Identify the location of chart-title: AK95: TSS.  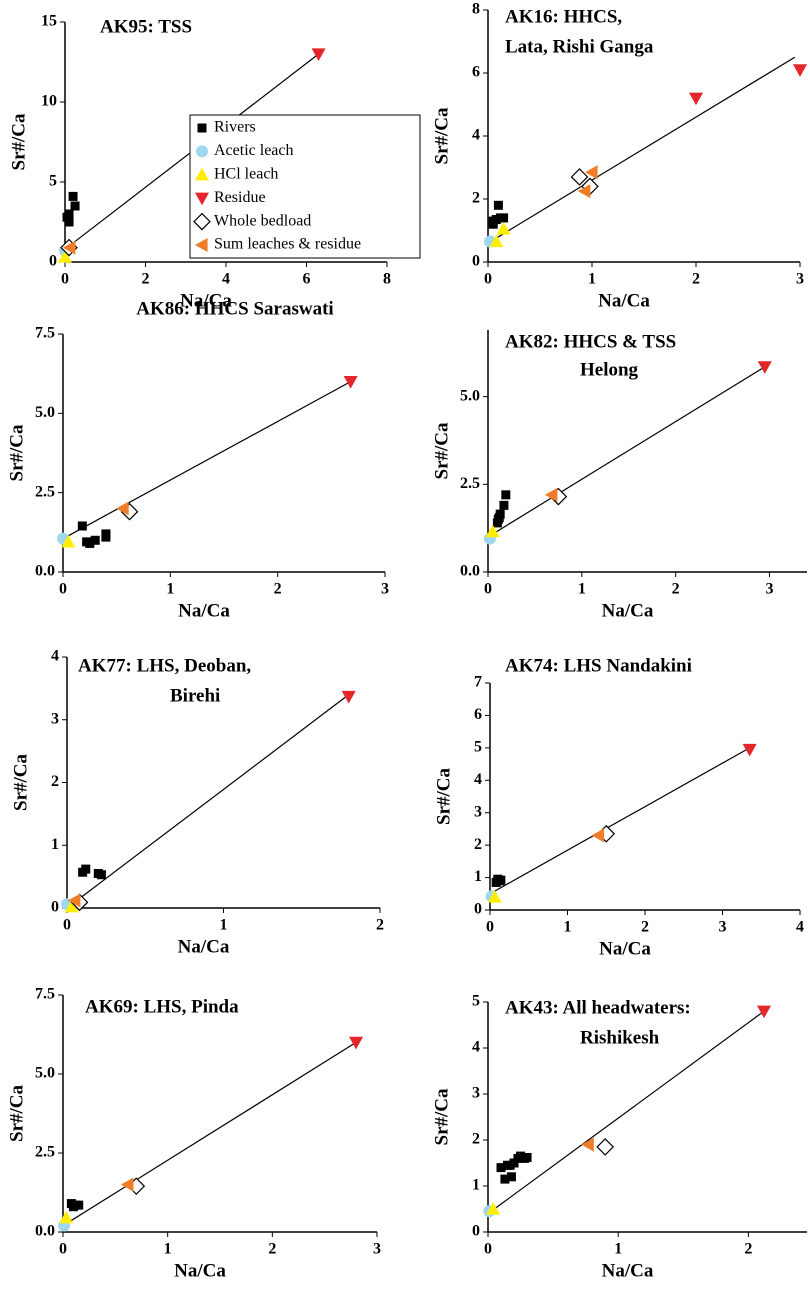
(146, 26).